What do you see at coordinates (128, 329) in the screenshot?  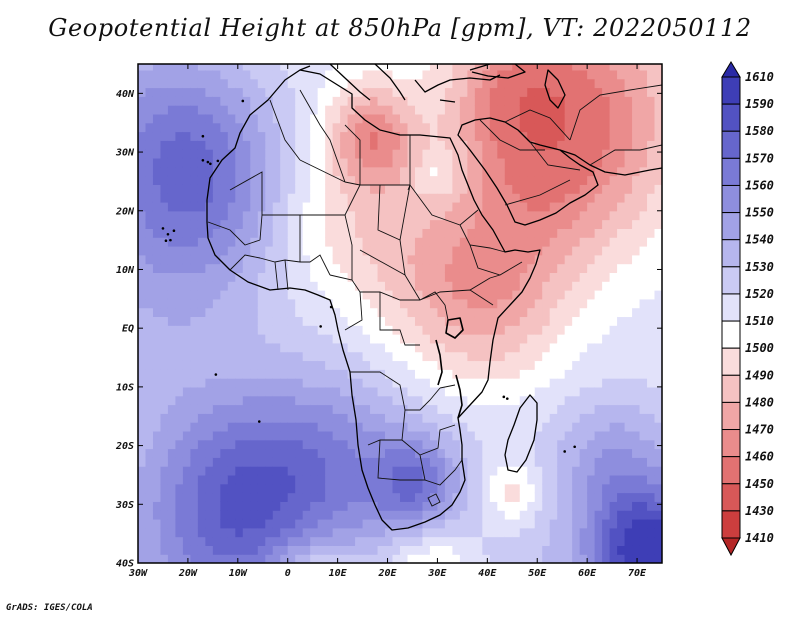 I see `lat-tick-label: EQ` at bounding box center [128, 329].